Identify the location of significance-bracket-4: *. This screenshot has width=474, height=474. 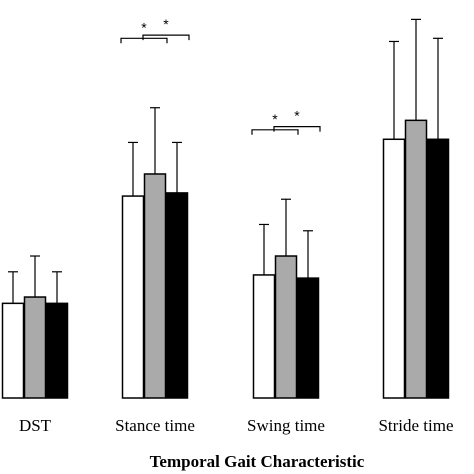
(297, 120).